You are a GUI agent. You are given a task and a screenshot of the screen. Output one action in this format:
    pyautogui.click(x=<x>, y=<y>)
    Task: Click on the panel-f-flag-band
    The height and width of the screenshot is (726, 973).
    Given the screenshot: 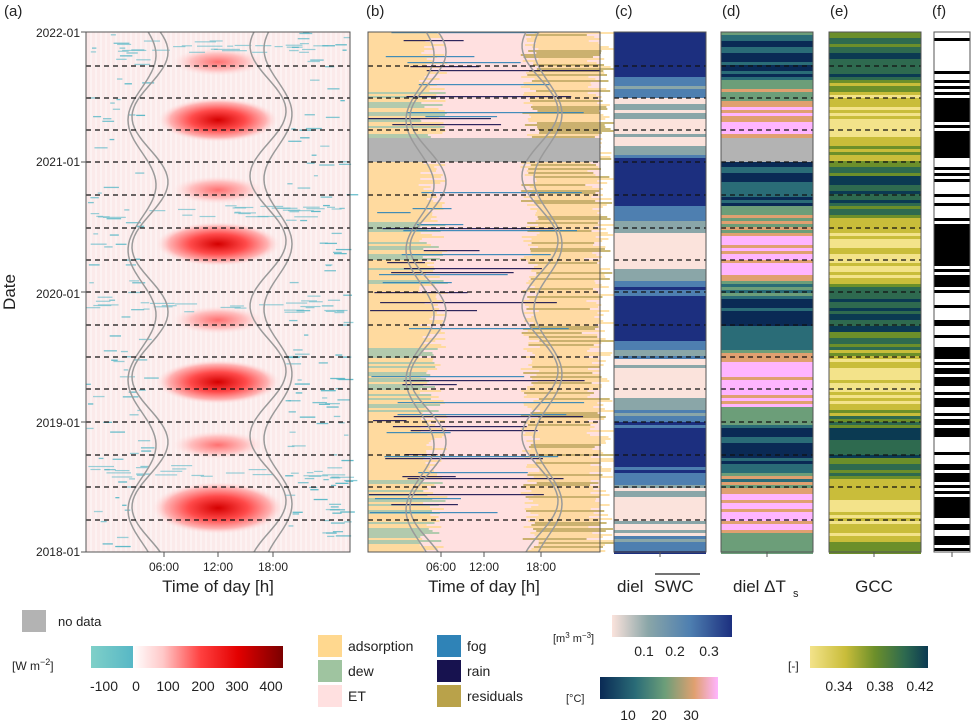 What is the action you would take?
    pyautogui.click(x=952, y=291)
    